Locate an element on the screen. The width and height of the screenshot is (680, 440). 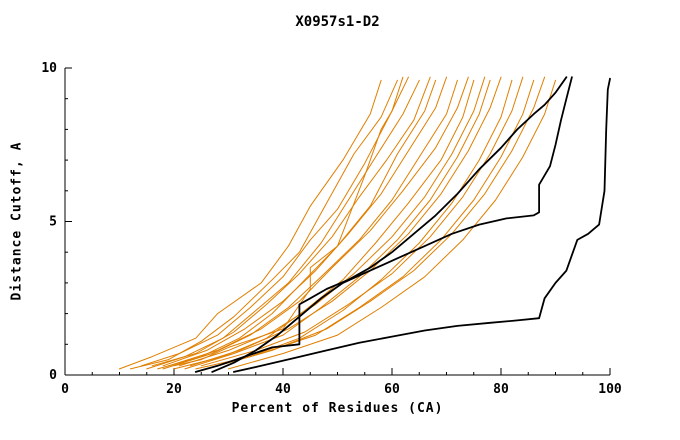
x-tick-label: 80 is located at coordinates (501, 389).